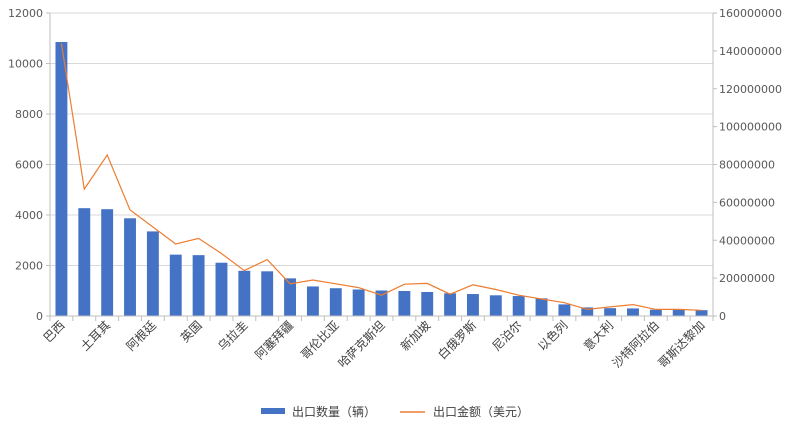  I want to click on right-tick-label: 140000000, so click(750, 51).